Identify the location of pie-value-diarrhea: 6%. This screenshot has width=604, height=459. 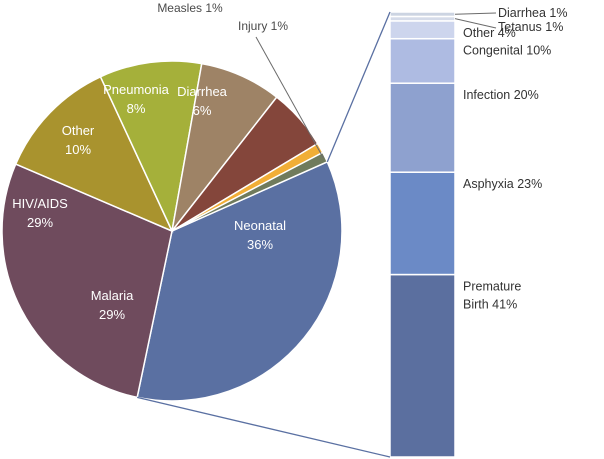
(202, 110).